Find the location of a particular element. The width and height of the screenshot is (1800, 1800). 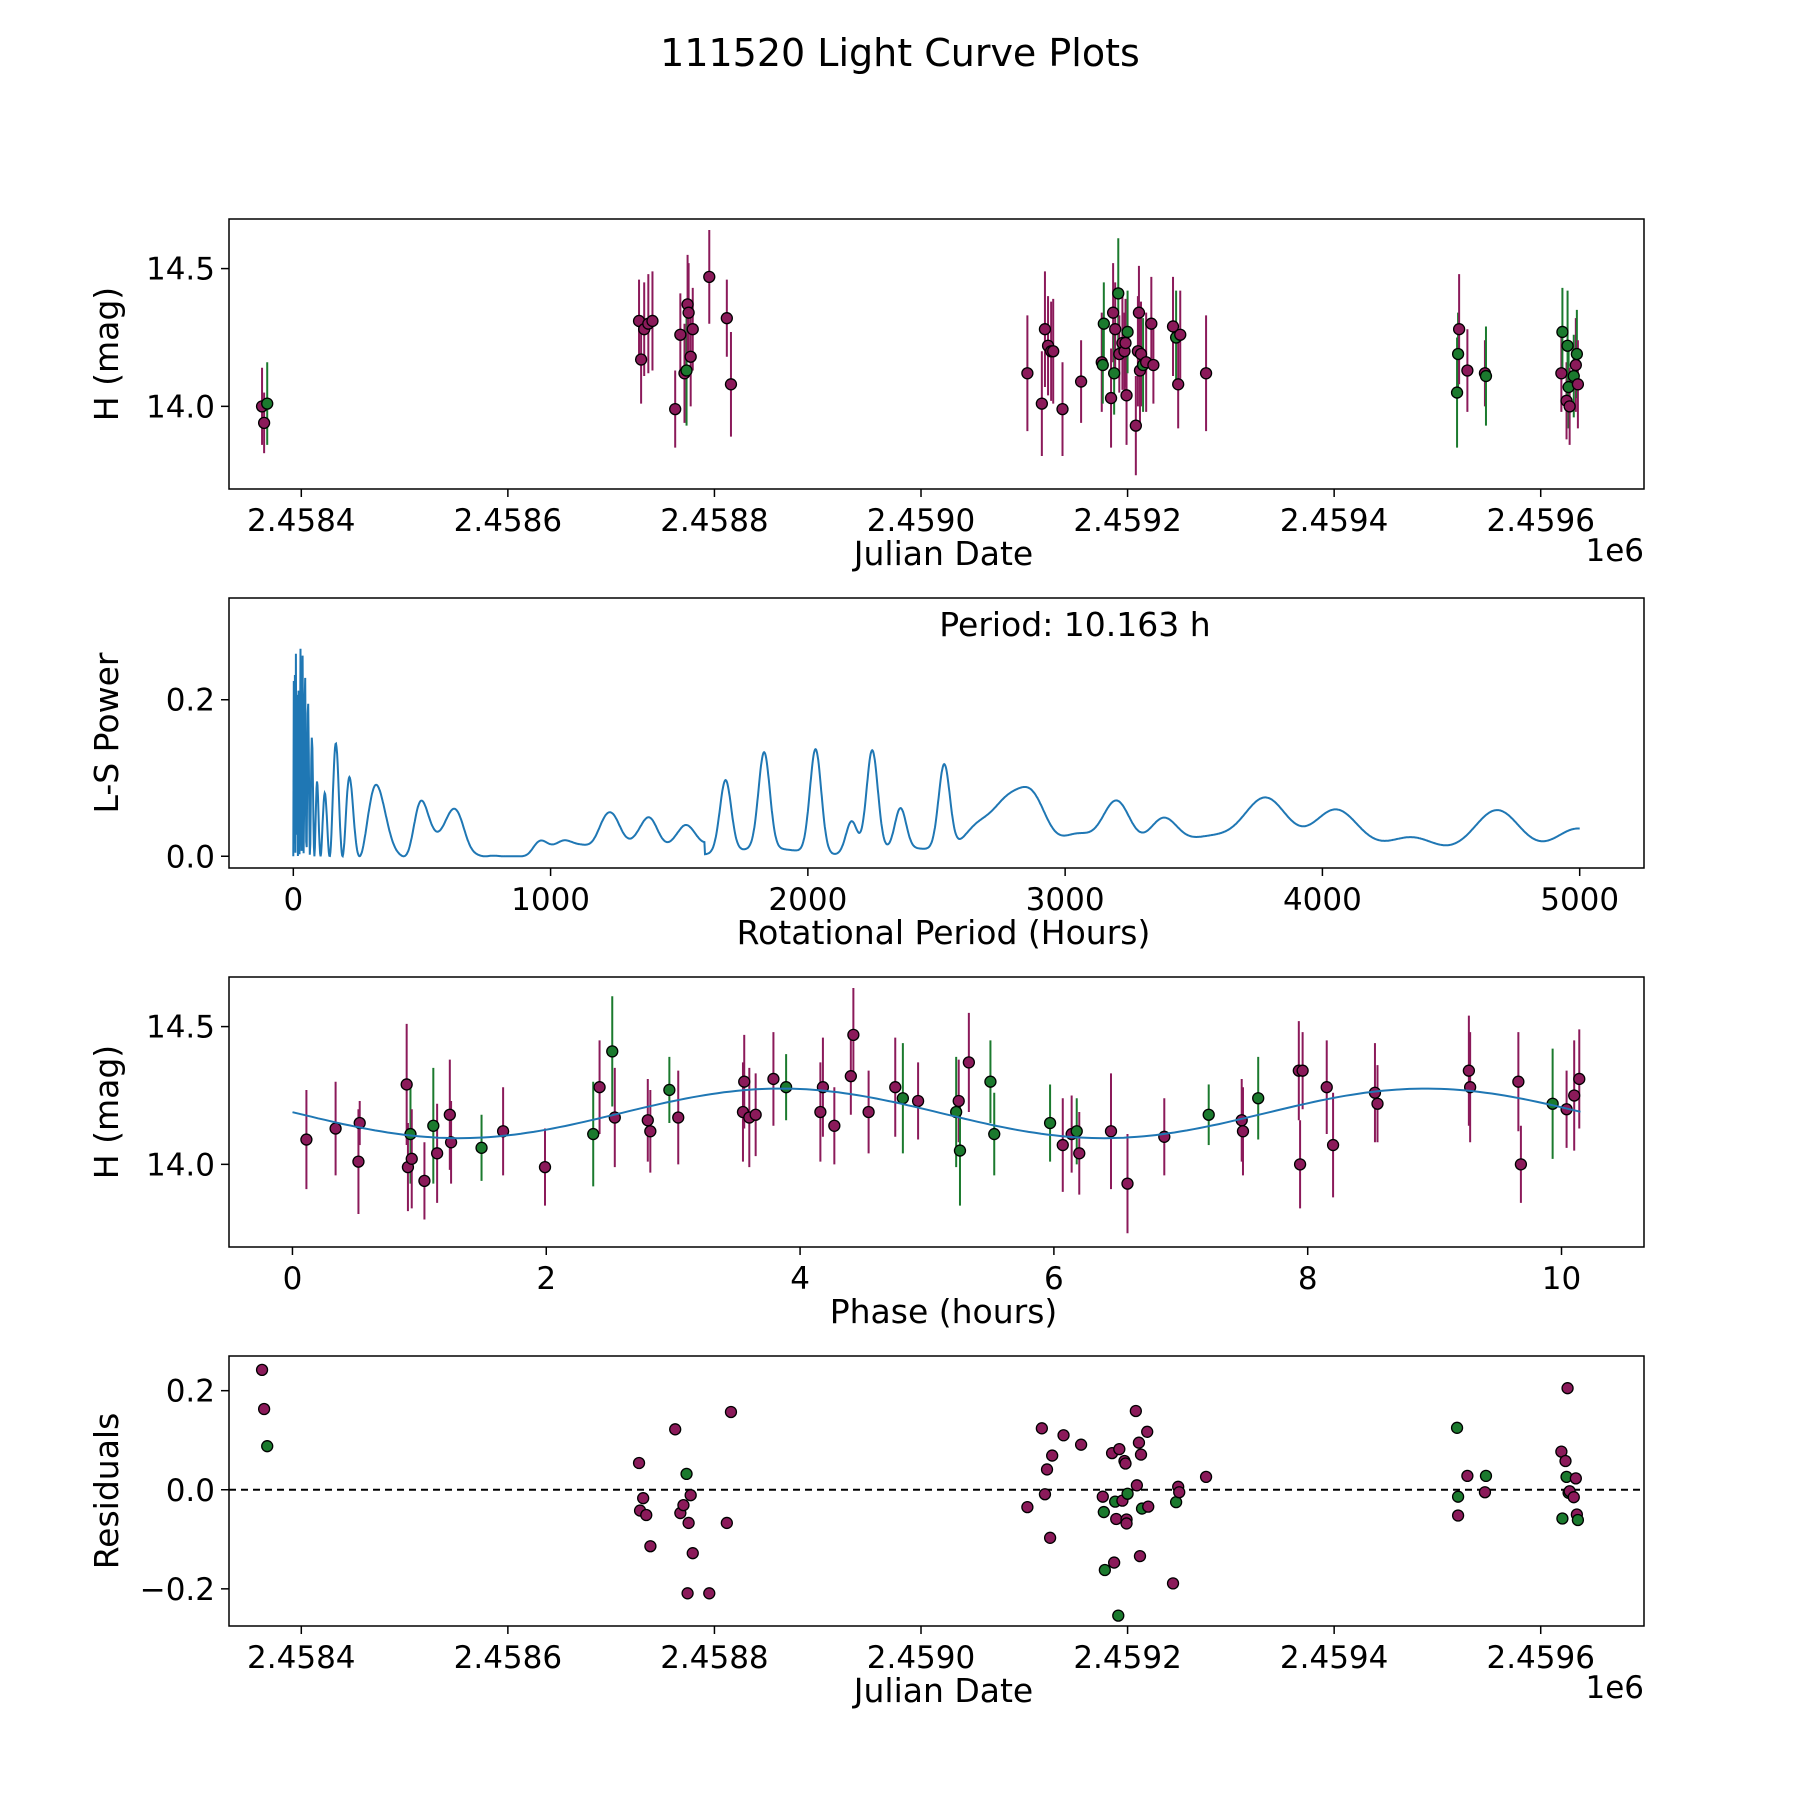

y-axis-label: L-S Power is located at coordinates (106, 732).